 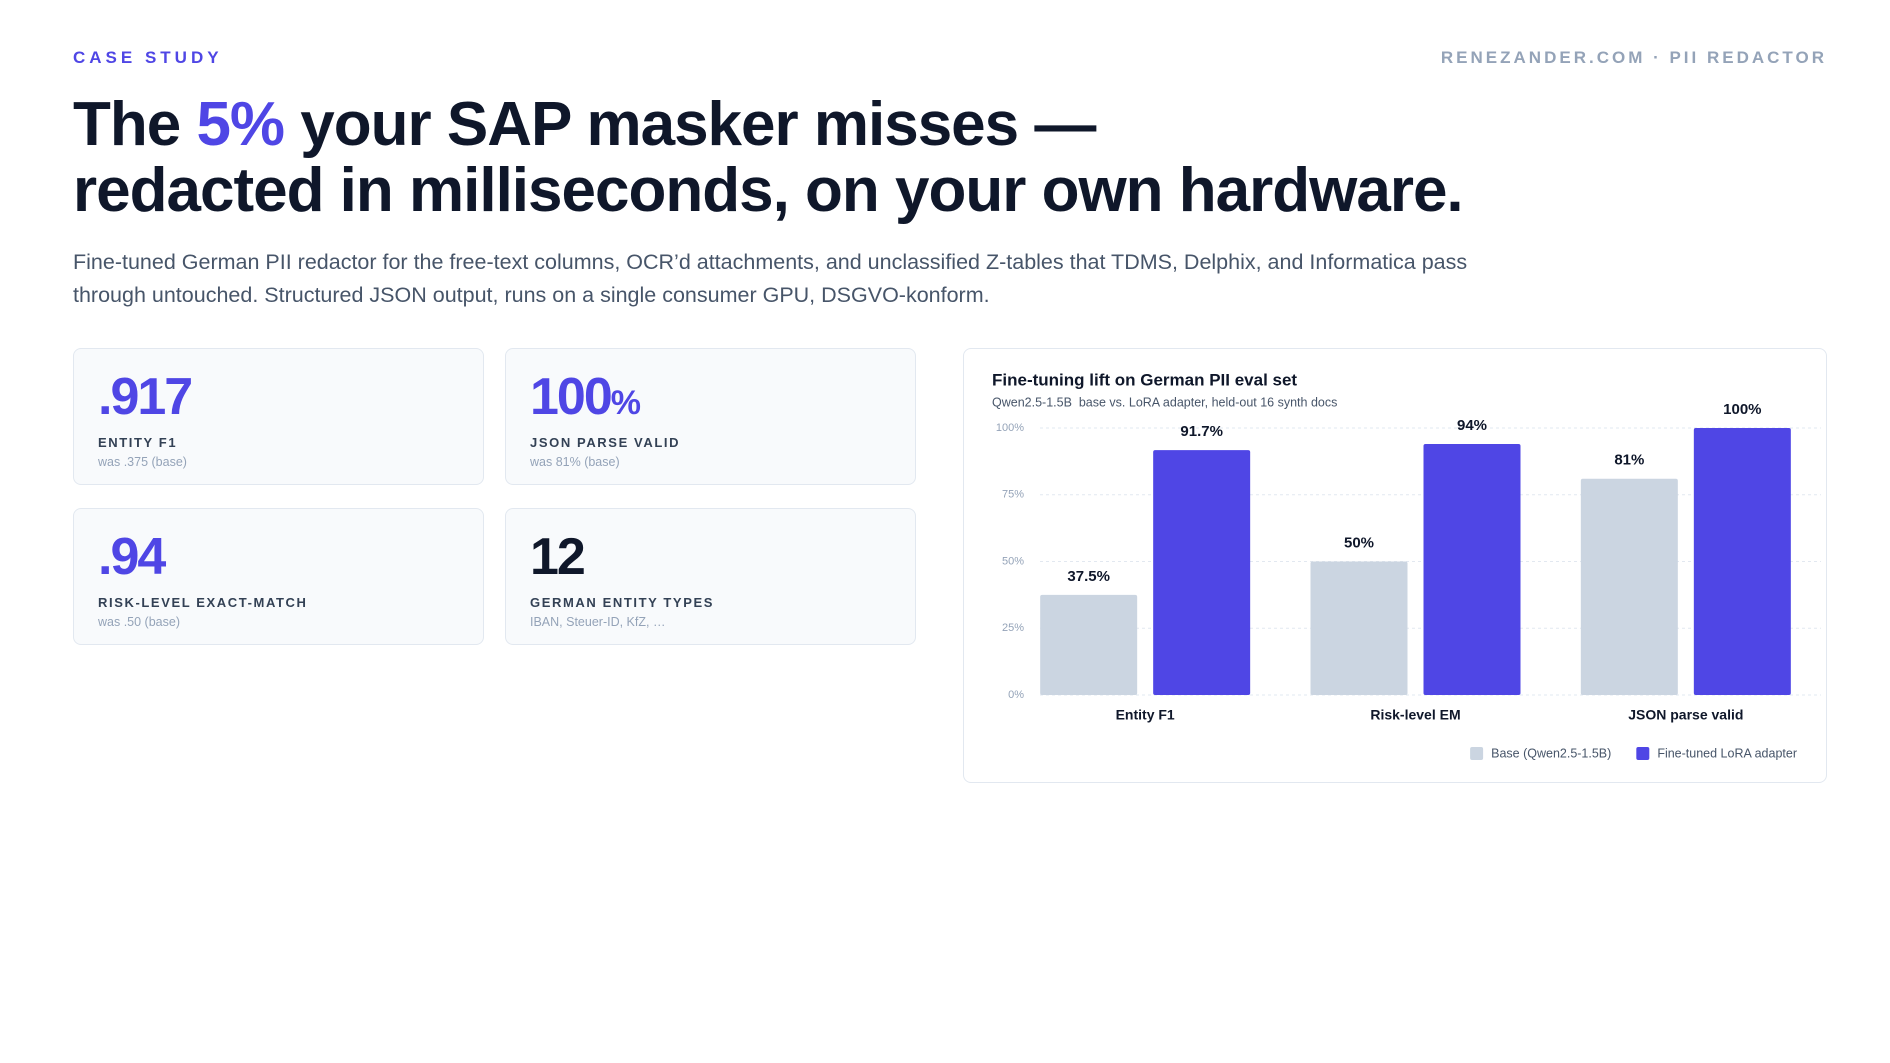 I want to click on x-tick-label: JSON parse valid, so click(x=1685, y=715).